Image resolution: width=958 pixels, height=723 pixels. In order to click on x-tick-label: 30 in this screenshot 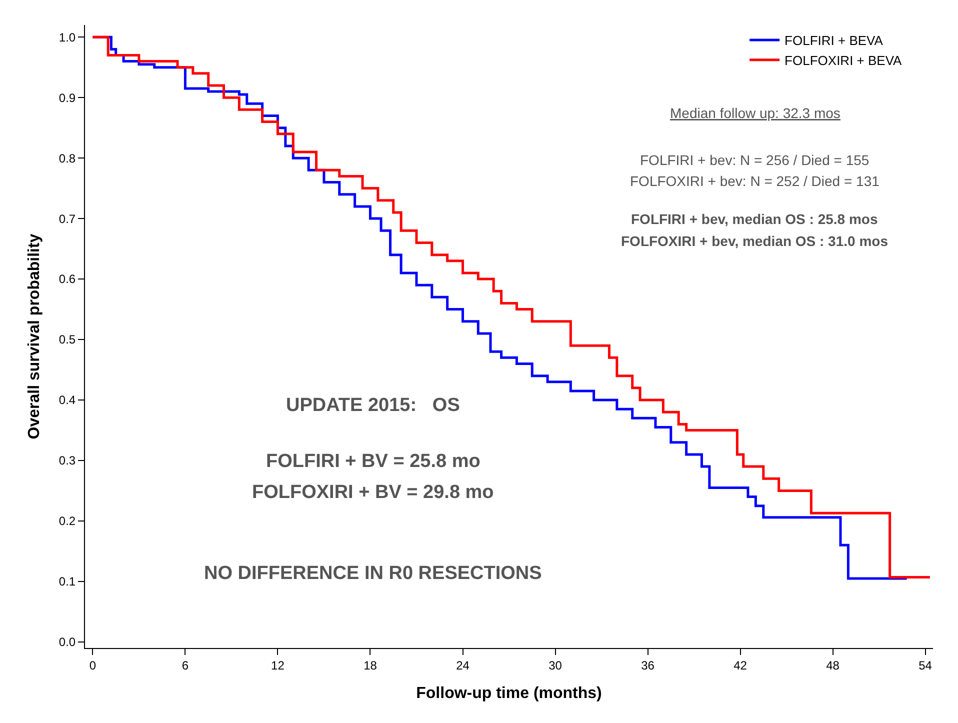, I will do `click(555, 665)`.